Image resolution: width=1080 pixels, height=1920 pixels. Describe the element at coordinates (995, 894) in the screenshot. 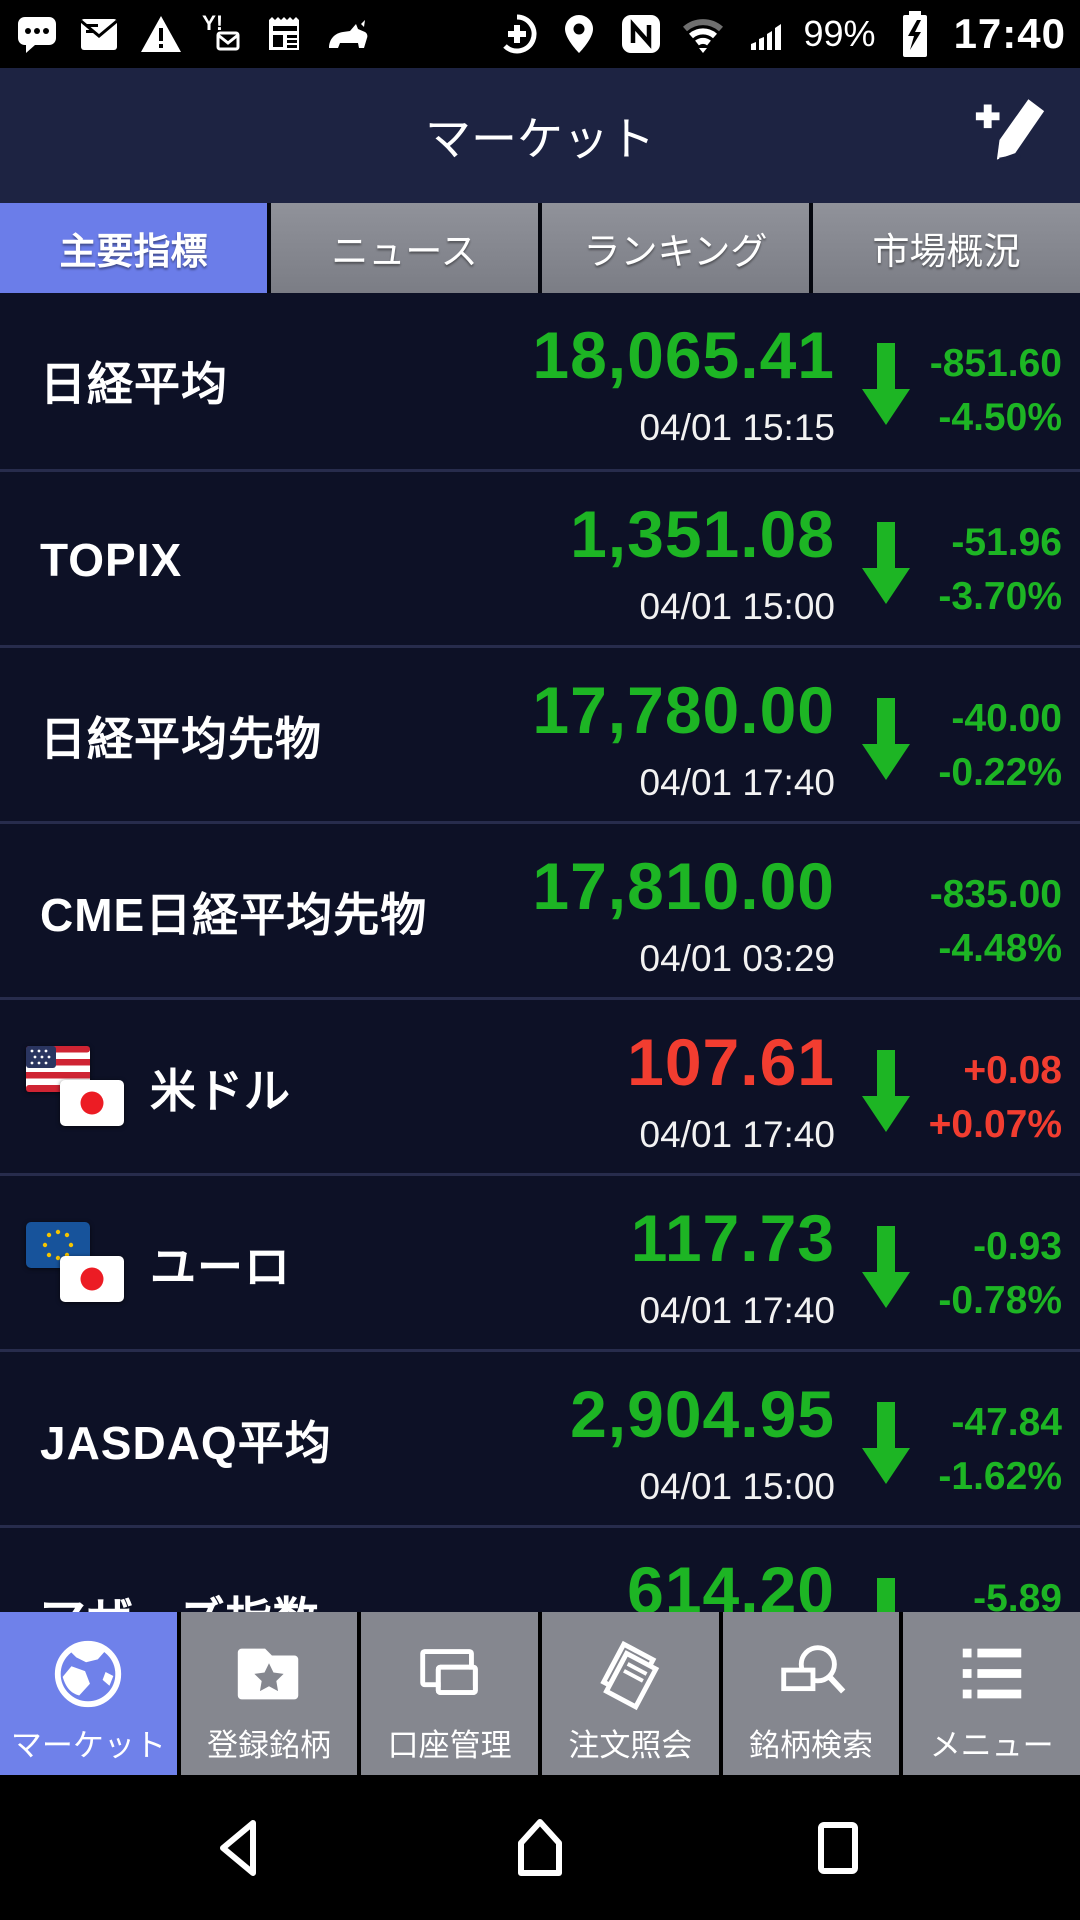

I see `change-value: -835.00` at that location.